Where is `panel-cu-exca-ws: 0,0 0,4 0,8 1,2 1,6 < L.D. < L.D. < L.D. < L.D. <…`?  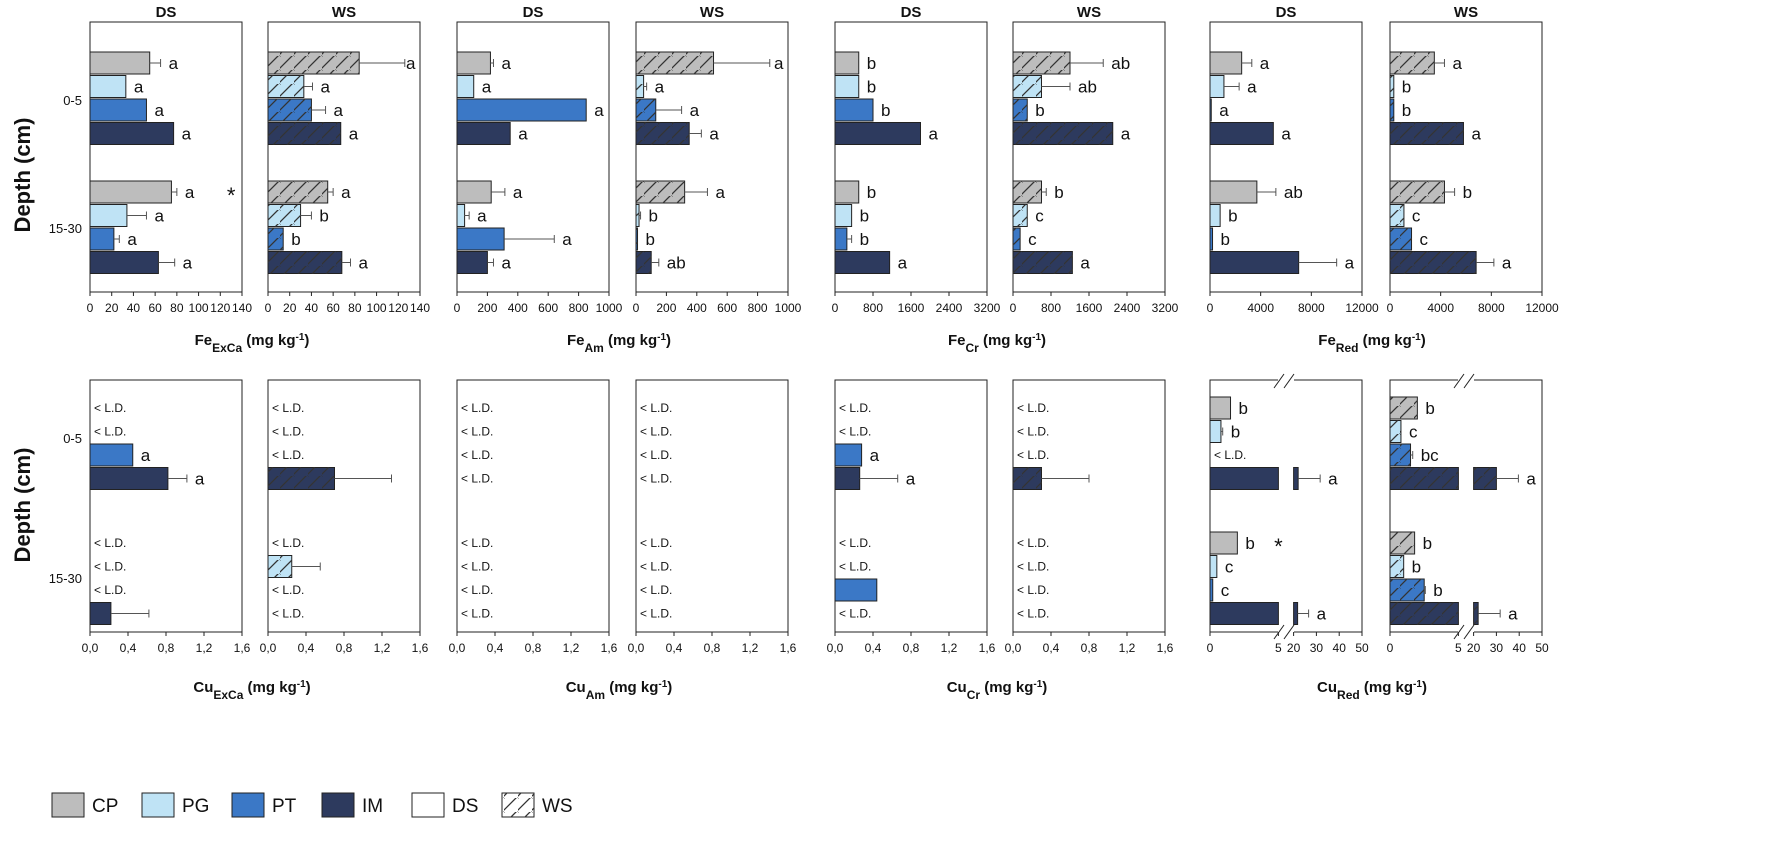
panel-cu-exca-ws: 0,0 0,4 0,8 1,2 1,6 < L.D. < L.D. < L.D. < L.D. <… is located at coordinates (344, 517).